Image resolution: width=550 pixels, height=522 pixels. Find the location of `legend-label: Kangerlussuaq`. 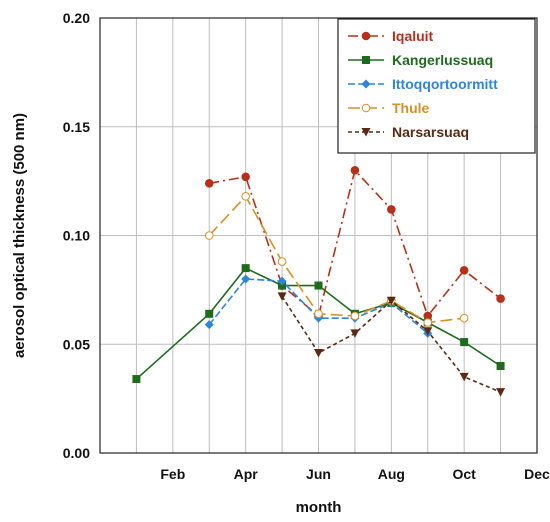

legend-label: Kangerlussuaq is located at coordinates (442, 60).